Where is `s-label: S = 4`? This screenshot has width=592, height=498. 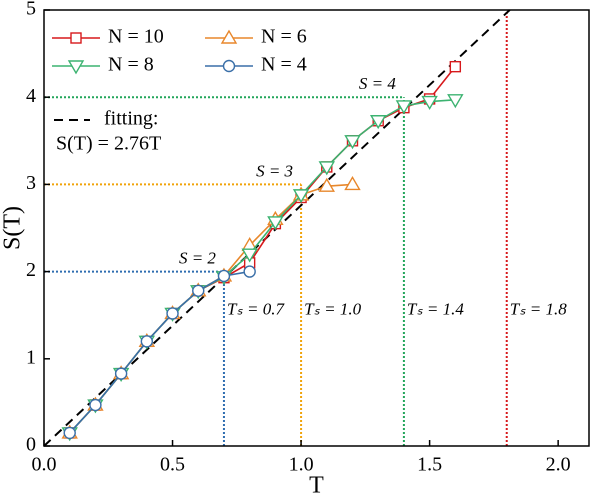 s-label: S = 4 is located at coordinates (377, 83).